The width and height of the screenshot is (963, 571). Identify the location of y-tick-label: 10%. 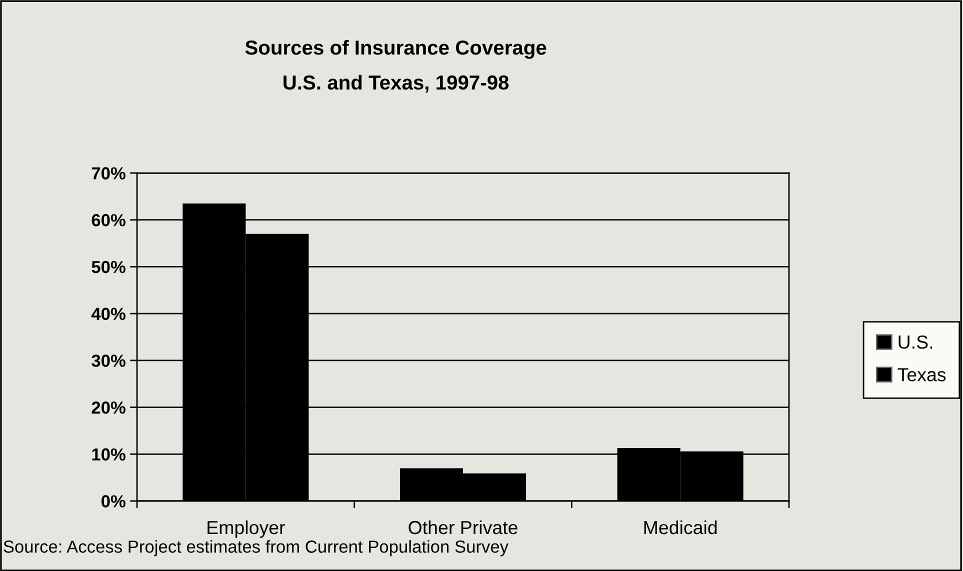
(109, 454).